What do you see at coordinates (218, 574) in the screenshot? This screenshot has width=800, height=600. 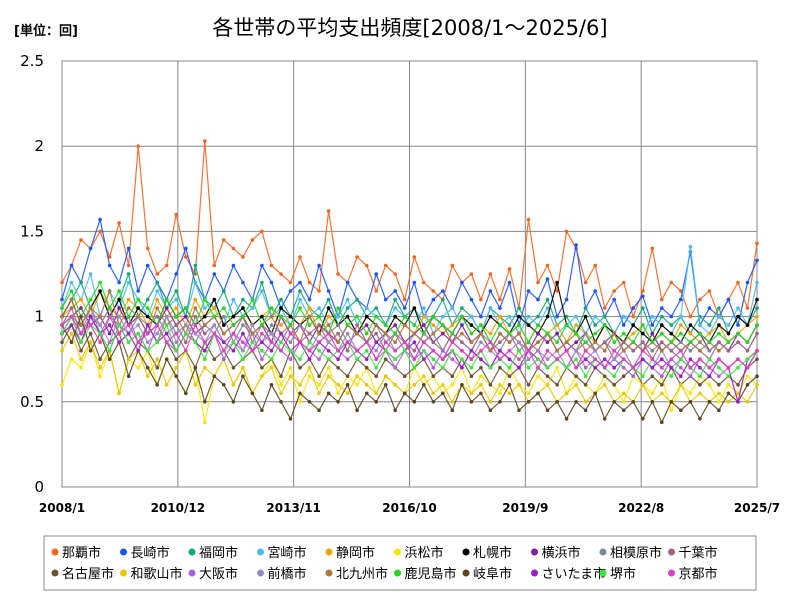 I see `legend-label: 大阪市` at bounding box center [218, 574].